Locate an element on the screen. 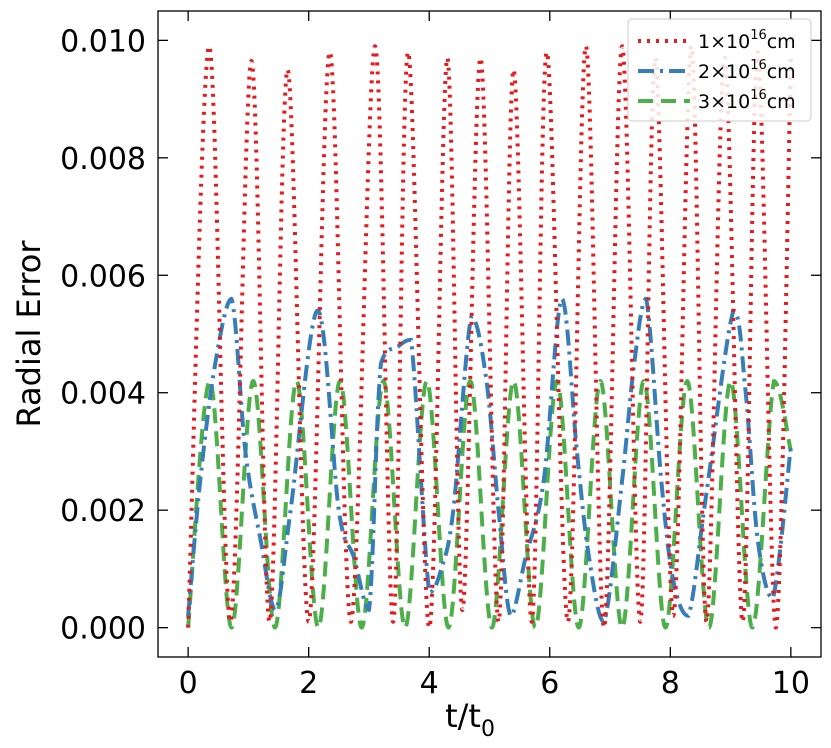 This screenshot has height=748, width=831. x-tick-label: 10 is located at coordinates (791, 683).